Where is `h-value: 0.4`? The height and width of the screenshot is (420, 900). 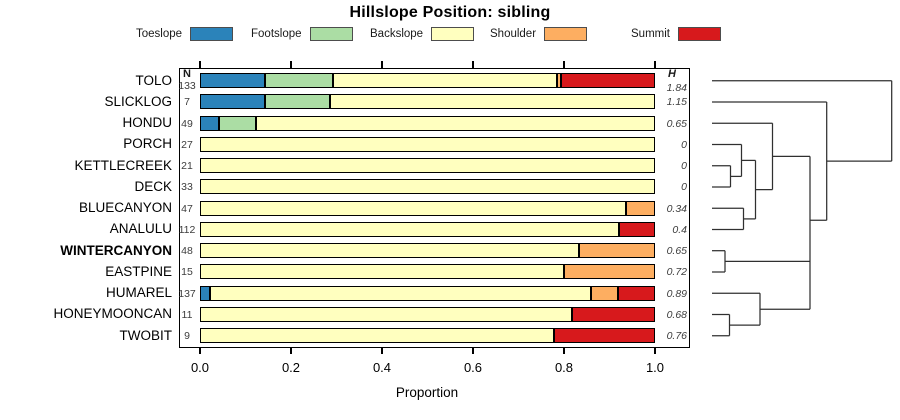
h-value: 0.4 is located at coordinates (679, 229).